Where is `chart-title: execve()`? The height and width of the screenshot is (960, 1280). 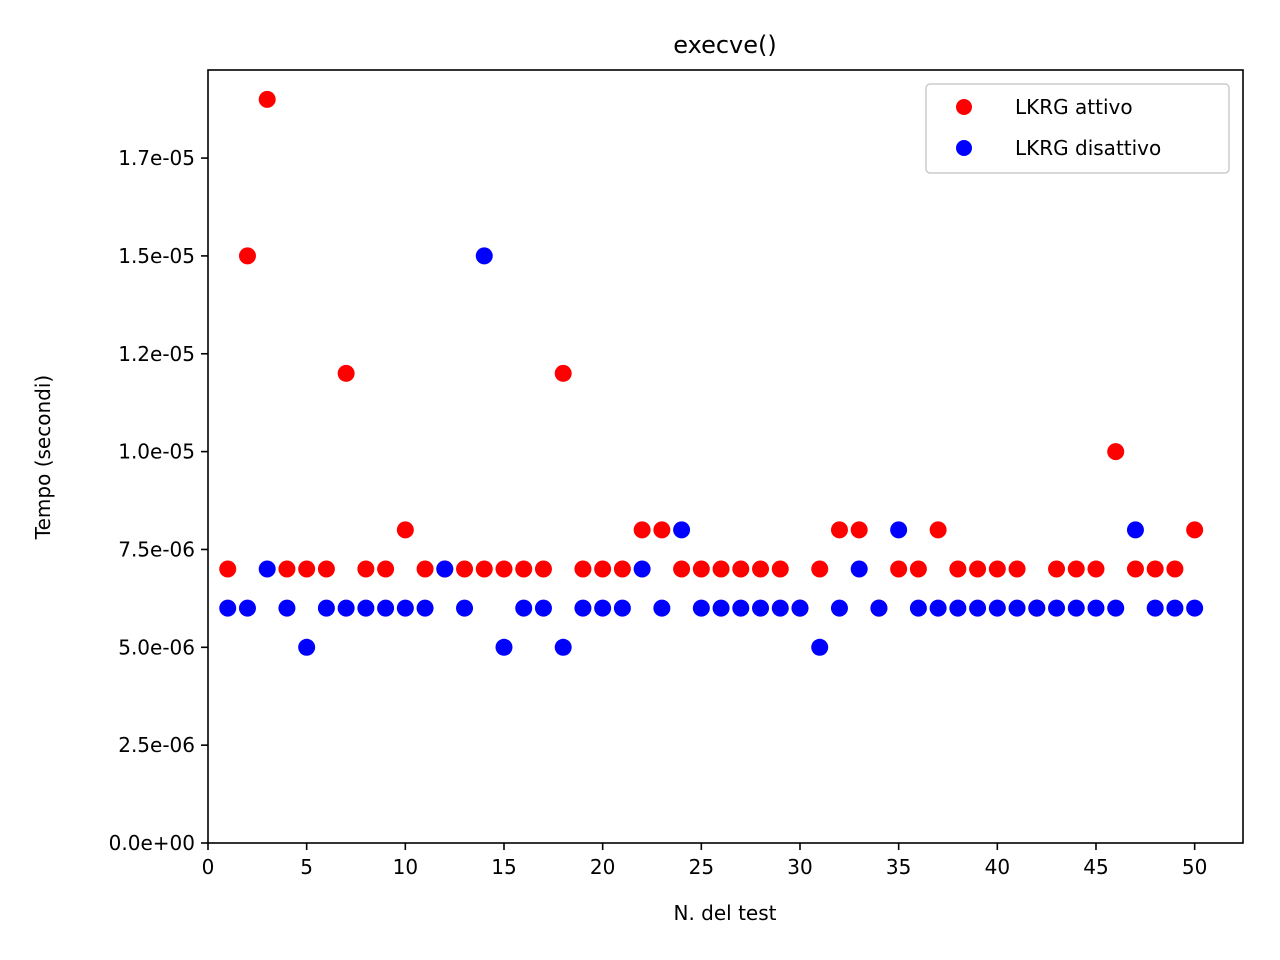
chart-title: execve() is located at coordinates (724, 45).